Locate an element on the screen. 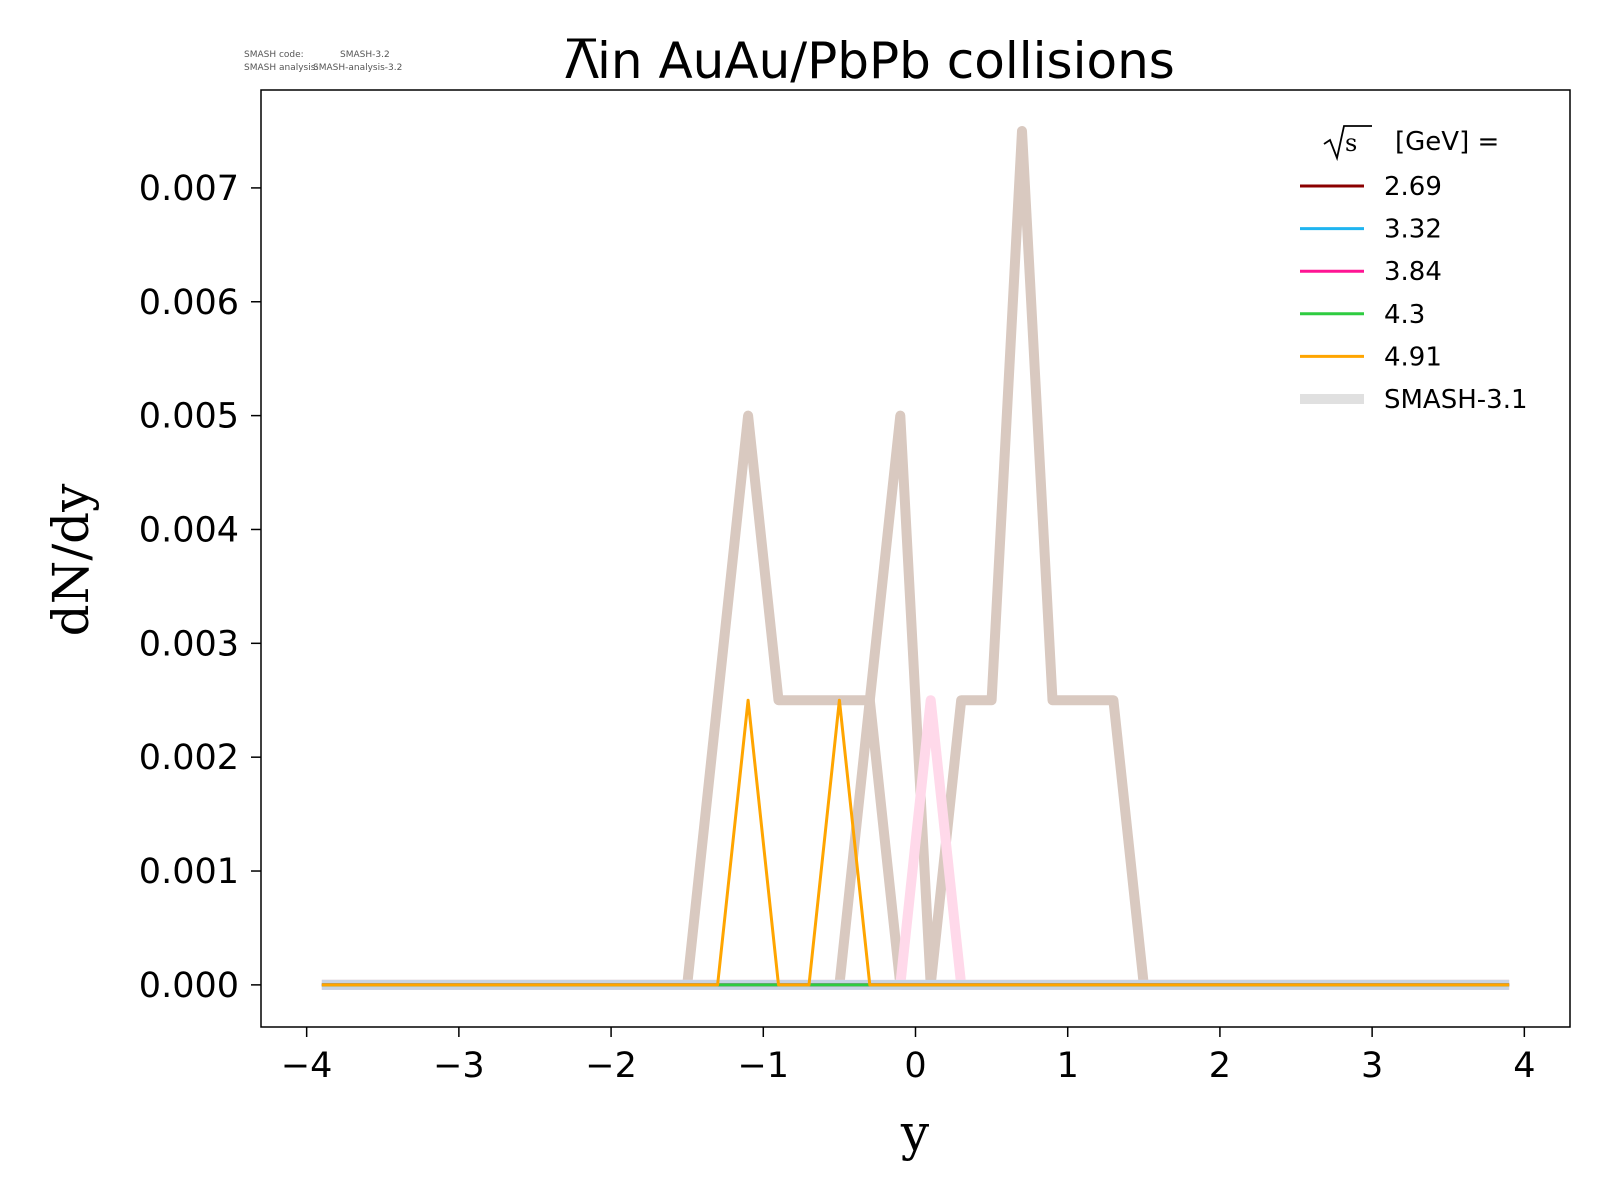 The image size is (1600, 1200). legend-title: s [GeV] = is located at coordinates (1411, 143).